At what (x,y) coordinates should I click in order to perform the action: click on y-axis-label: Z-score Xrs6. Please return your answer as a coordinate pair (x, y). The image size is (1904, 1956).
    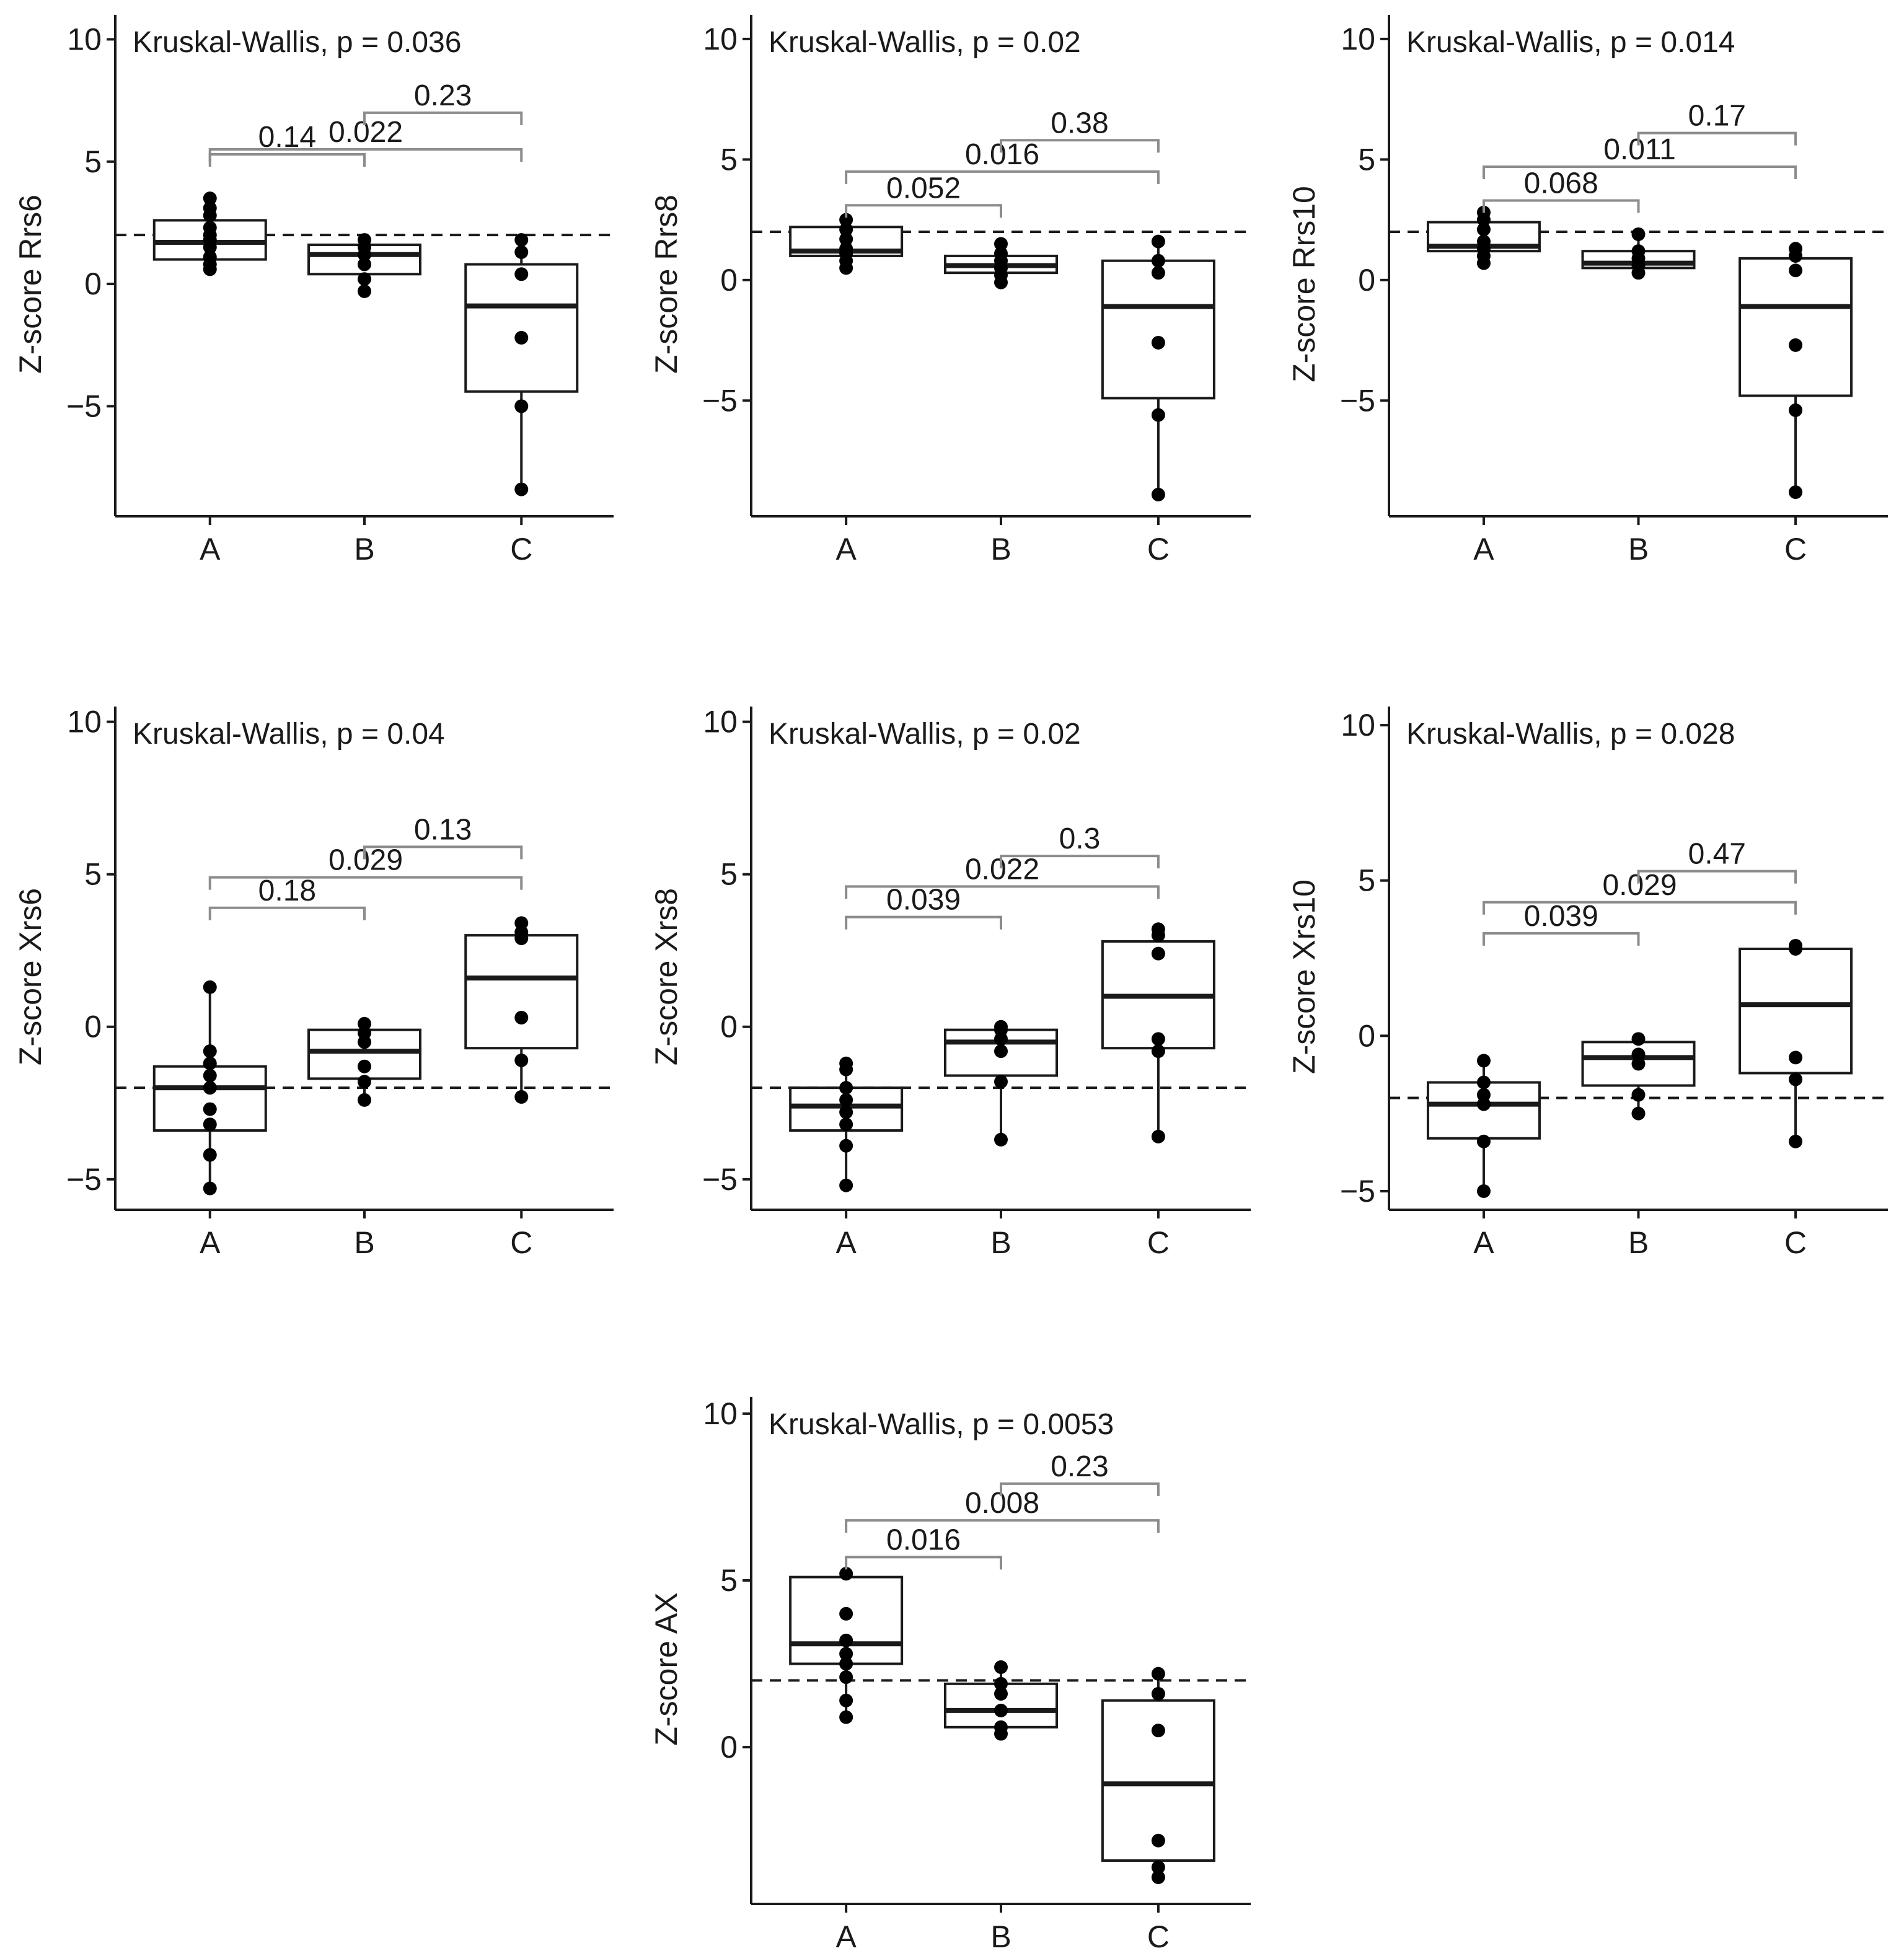
    Looking at the image, I should click on (30, 976).